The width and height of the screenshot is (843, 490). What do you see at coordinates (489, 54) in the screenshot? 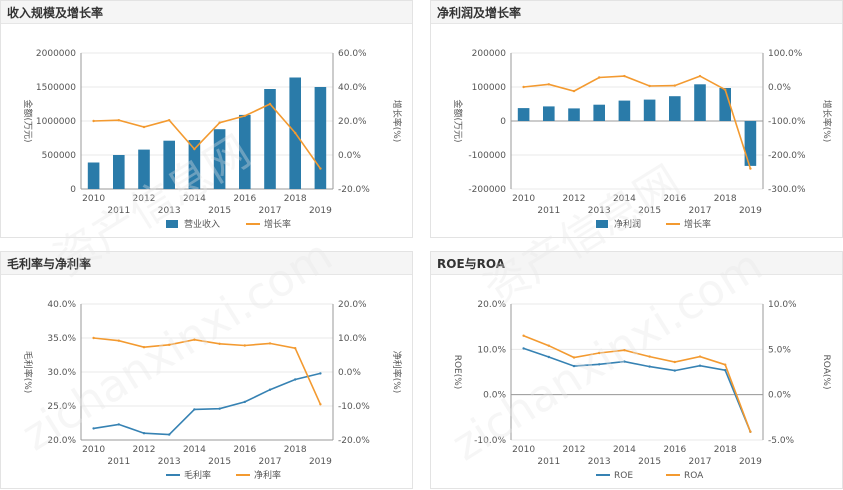
I see `y-tick-label: 200000` at bounding box center [489, 54].